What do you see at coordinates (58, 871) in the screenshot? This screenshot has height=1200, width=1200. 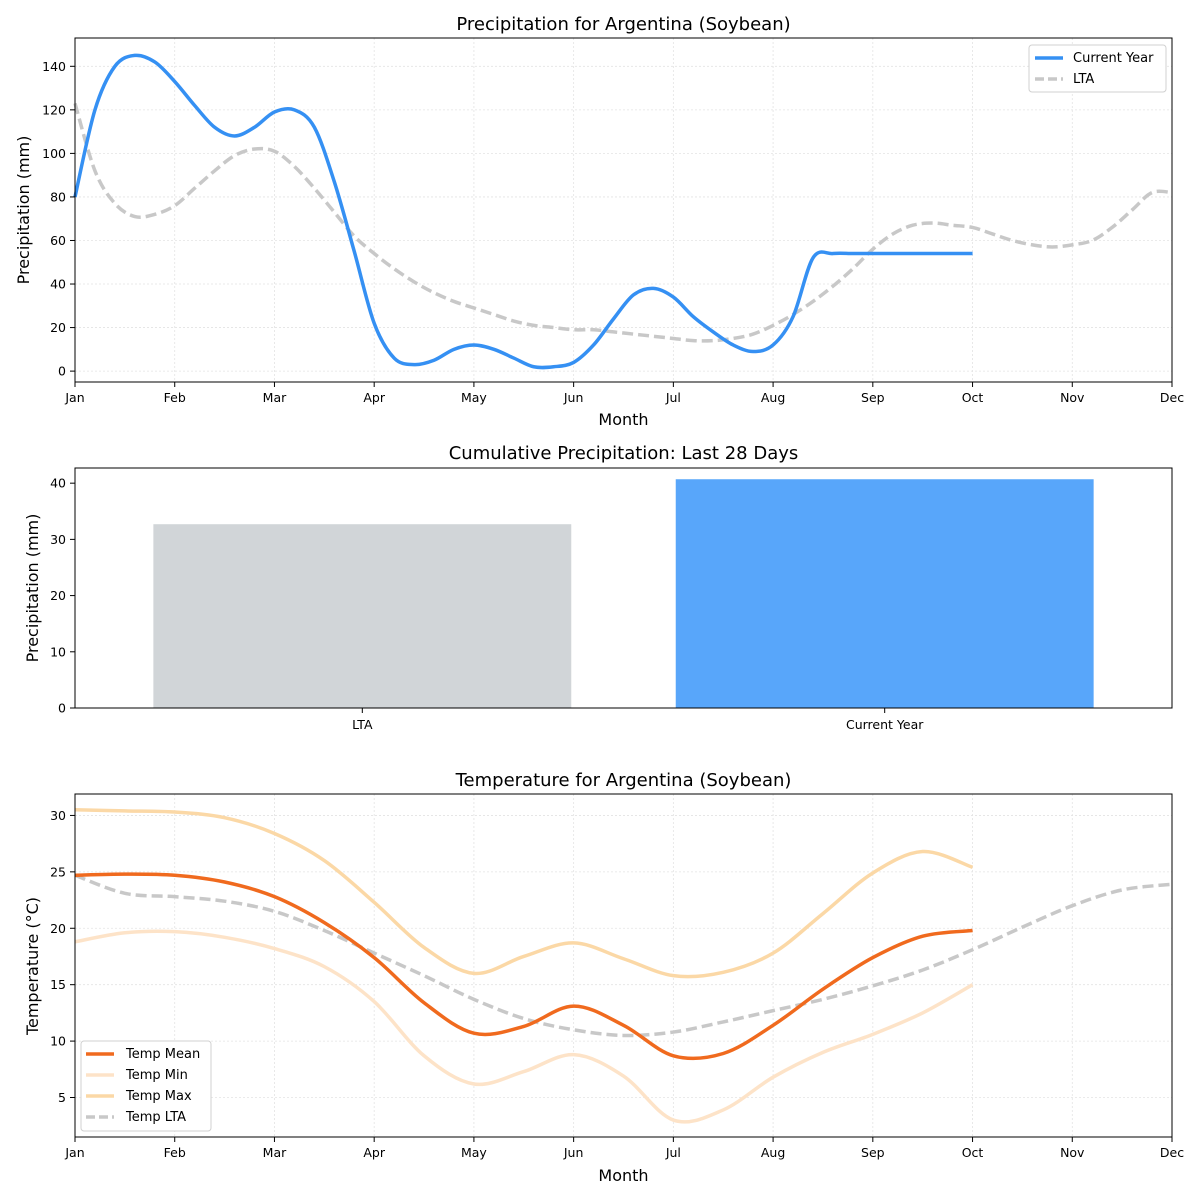 I see `y-tick-label-25: 25` at bounding box center [58, 871].